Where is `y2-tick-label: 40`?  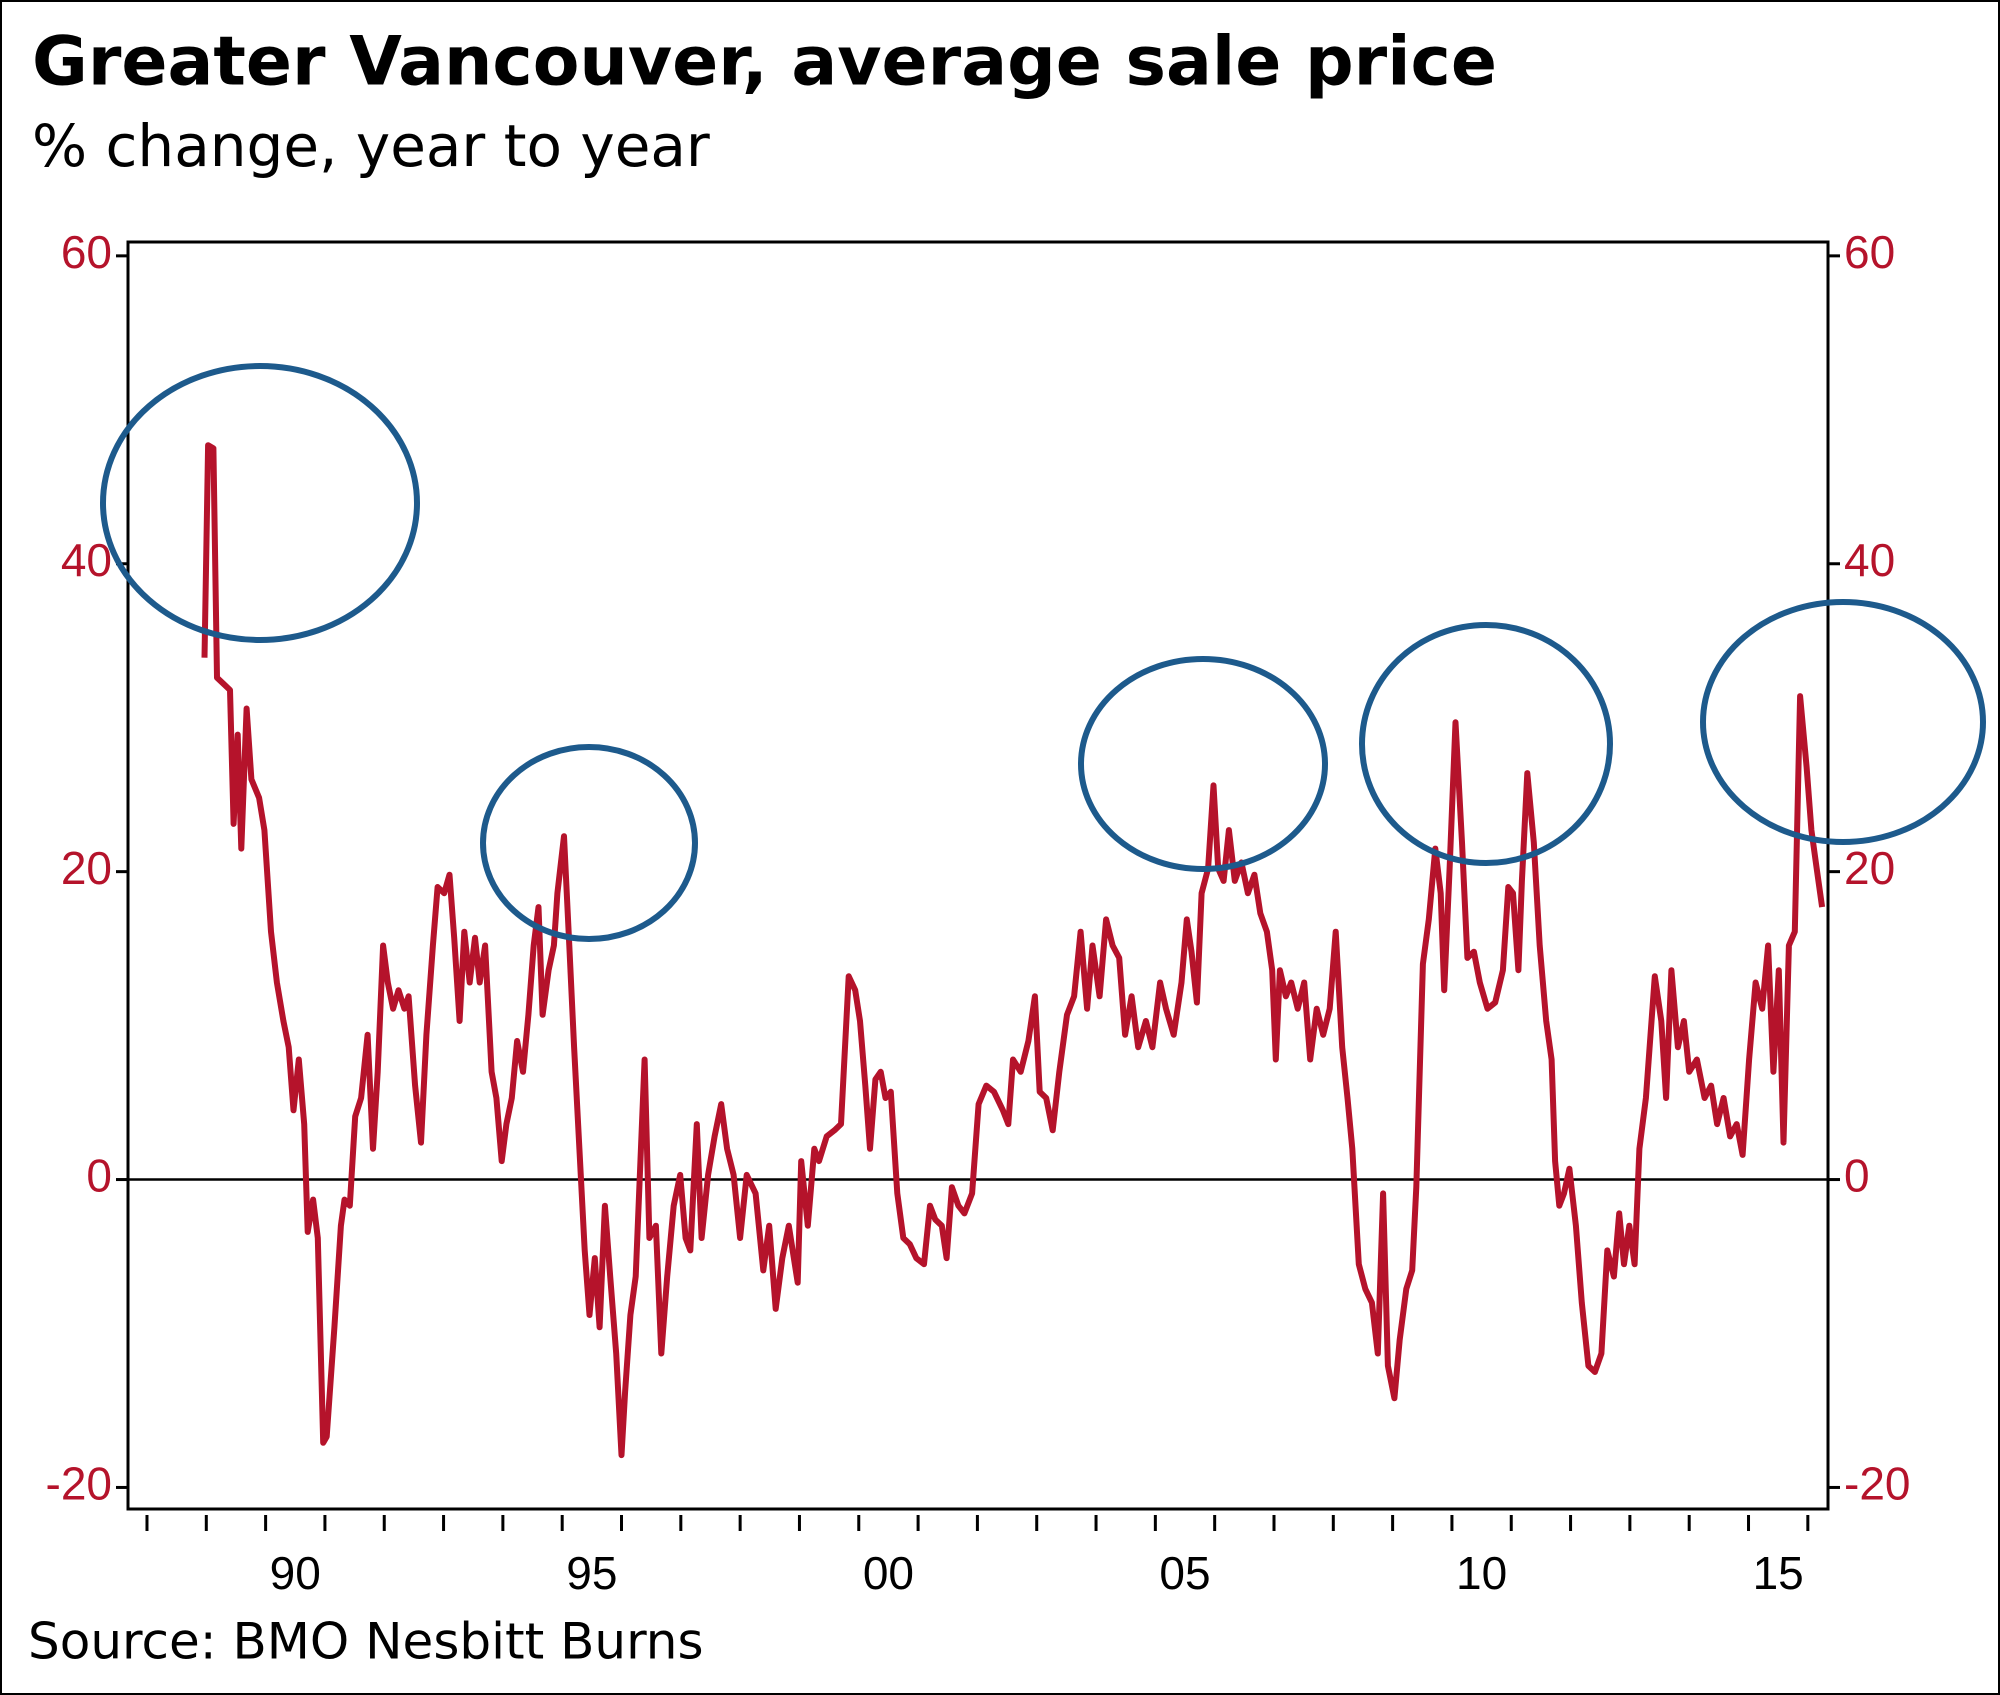
y2-tick-label: 40 is located at coordinates (1869, 560).